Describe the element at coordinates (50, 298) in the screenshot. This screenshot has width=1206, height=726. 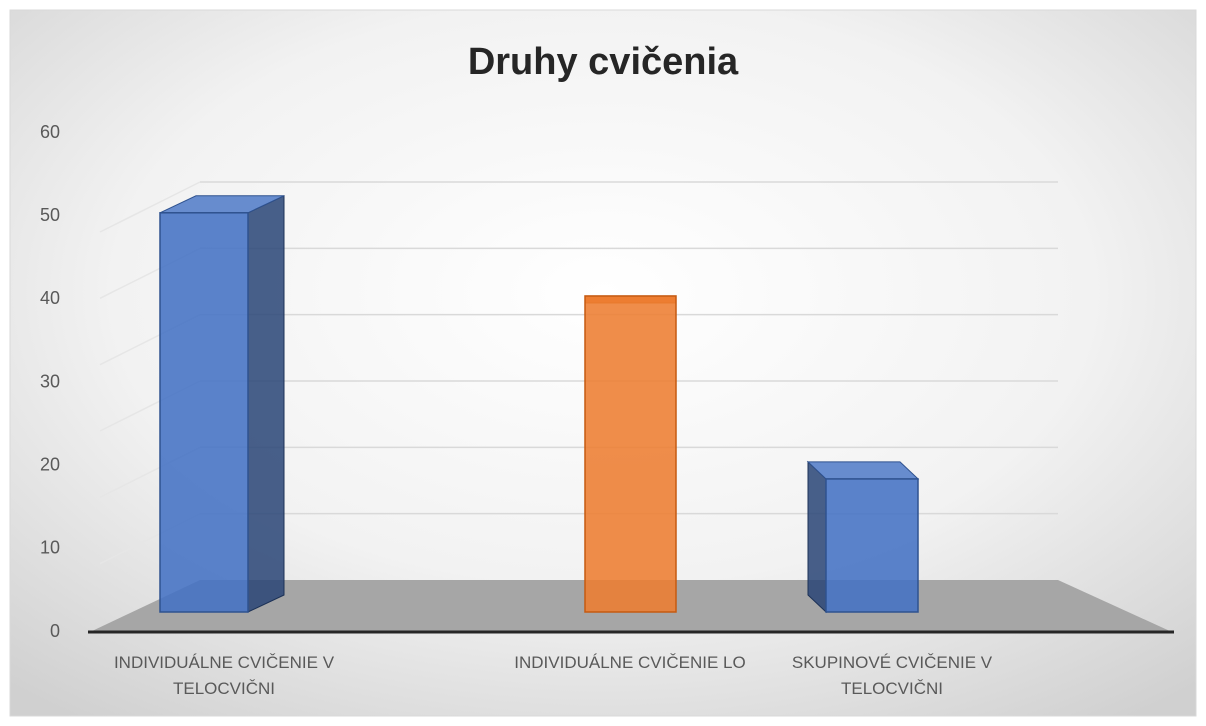
I see `y-tick-label: 40` at that location.